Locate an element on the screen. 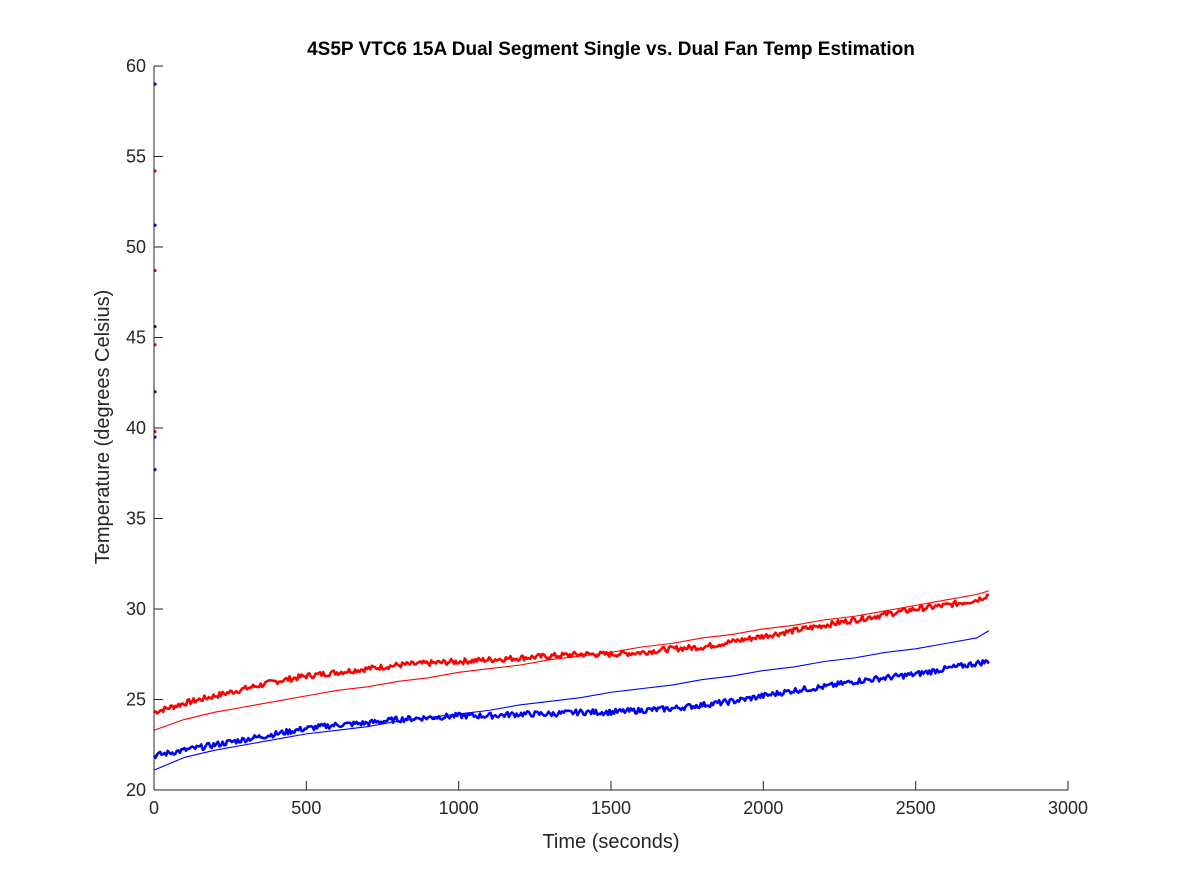  x-axis-label: Time (seconds) is located at coordinates (610, 842).